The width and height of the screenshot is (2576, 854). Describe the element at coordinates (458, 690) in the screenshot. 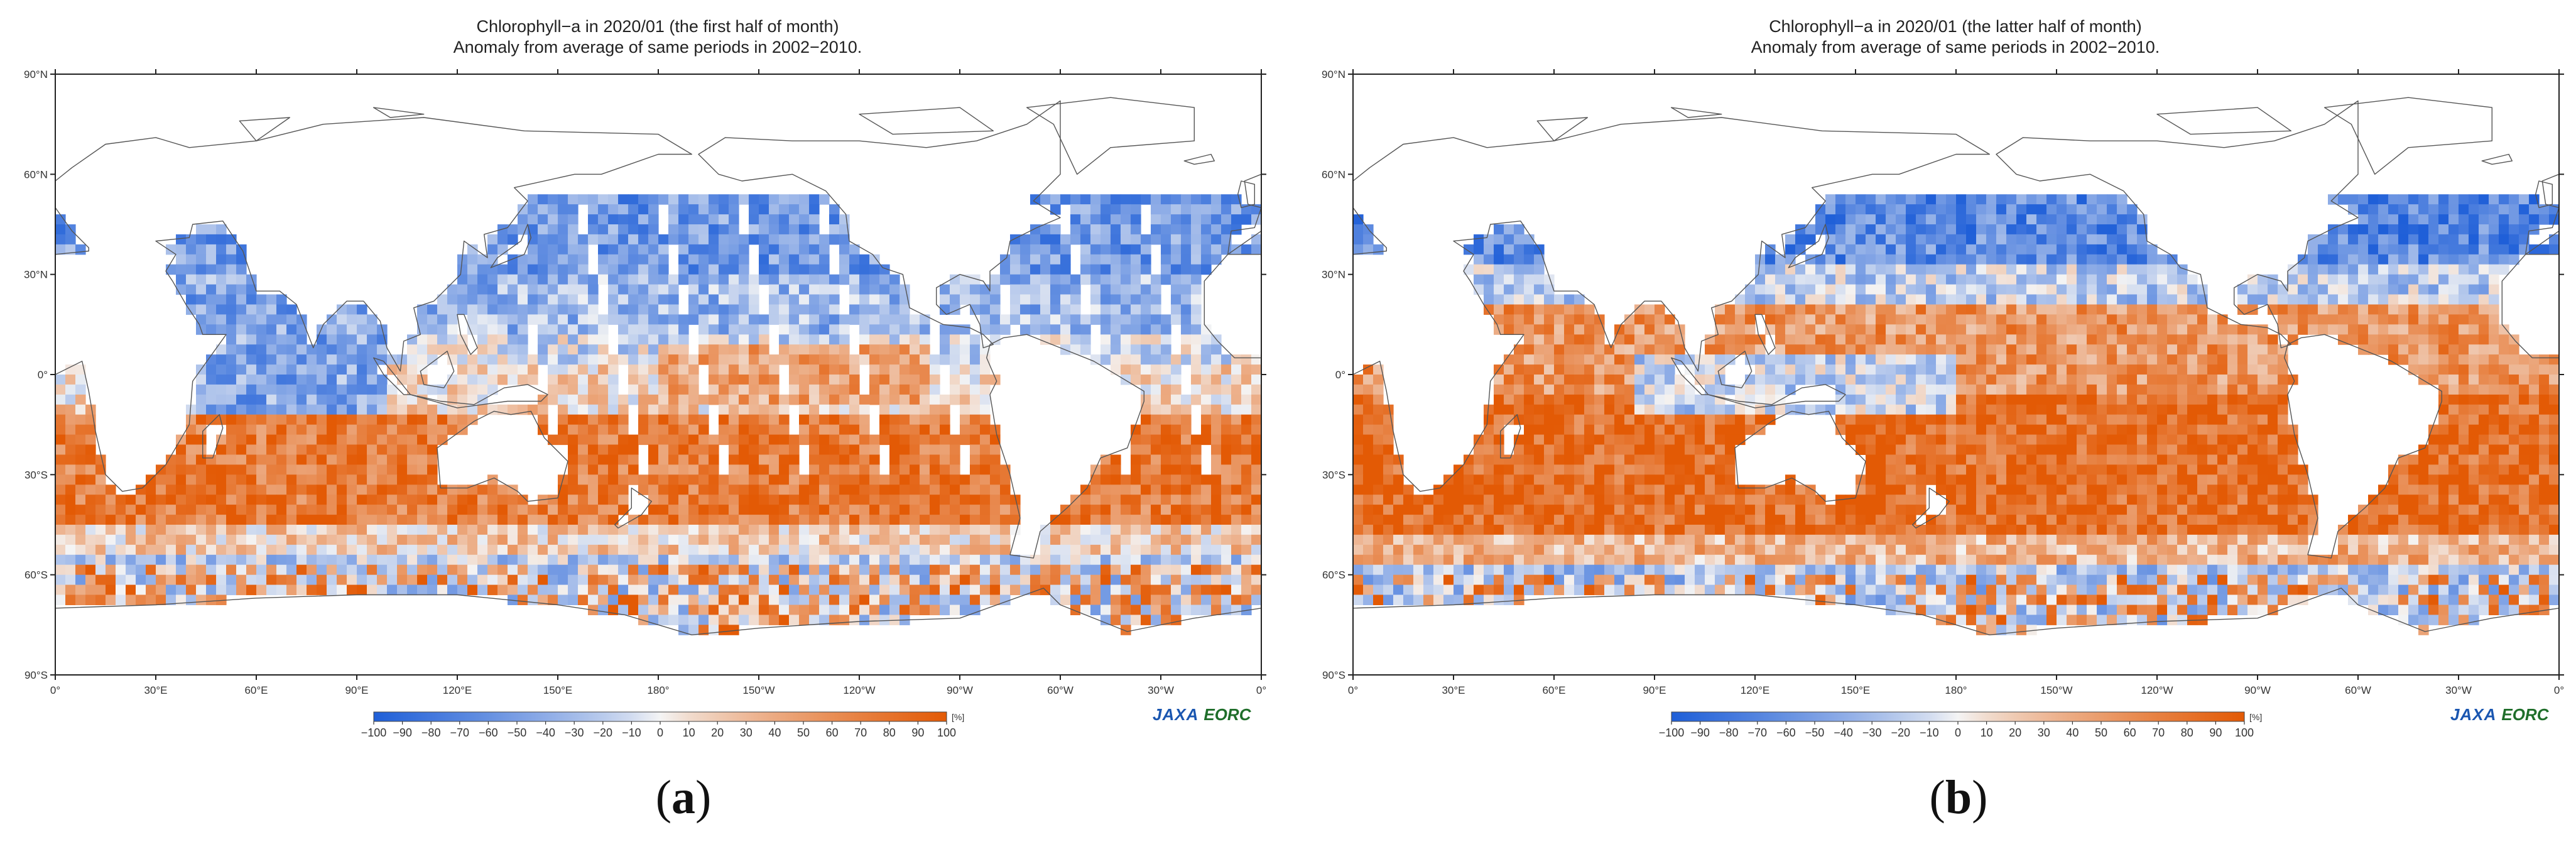

I see `lon-tick-label: 120°E` at that location.